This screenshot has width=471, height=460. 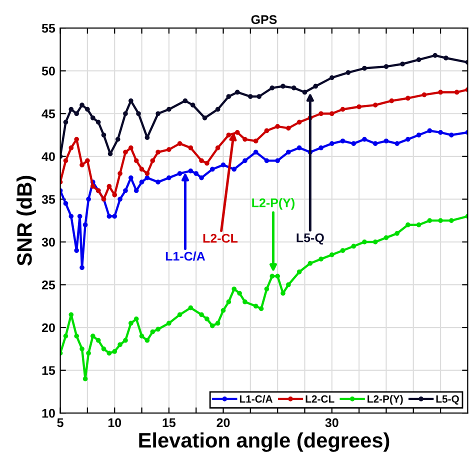 I want to click on x-tick-label: 10, so click(x=115, y=423).